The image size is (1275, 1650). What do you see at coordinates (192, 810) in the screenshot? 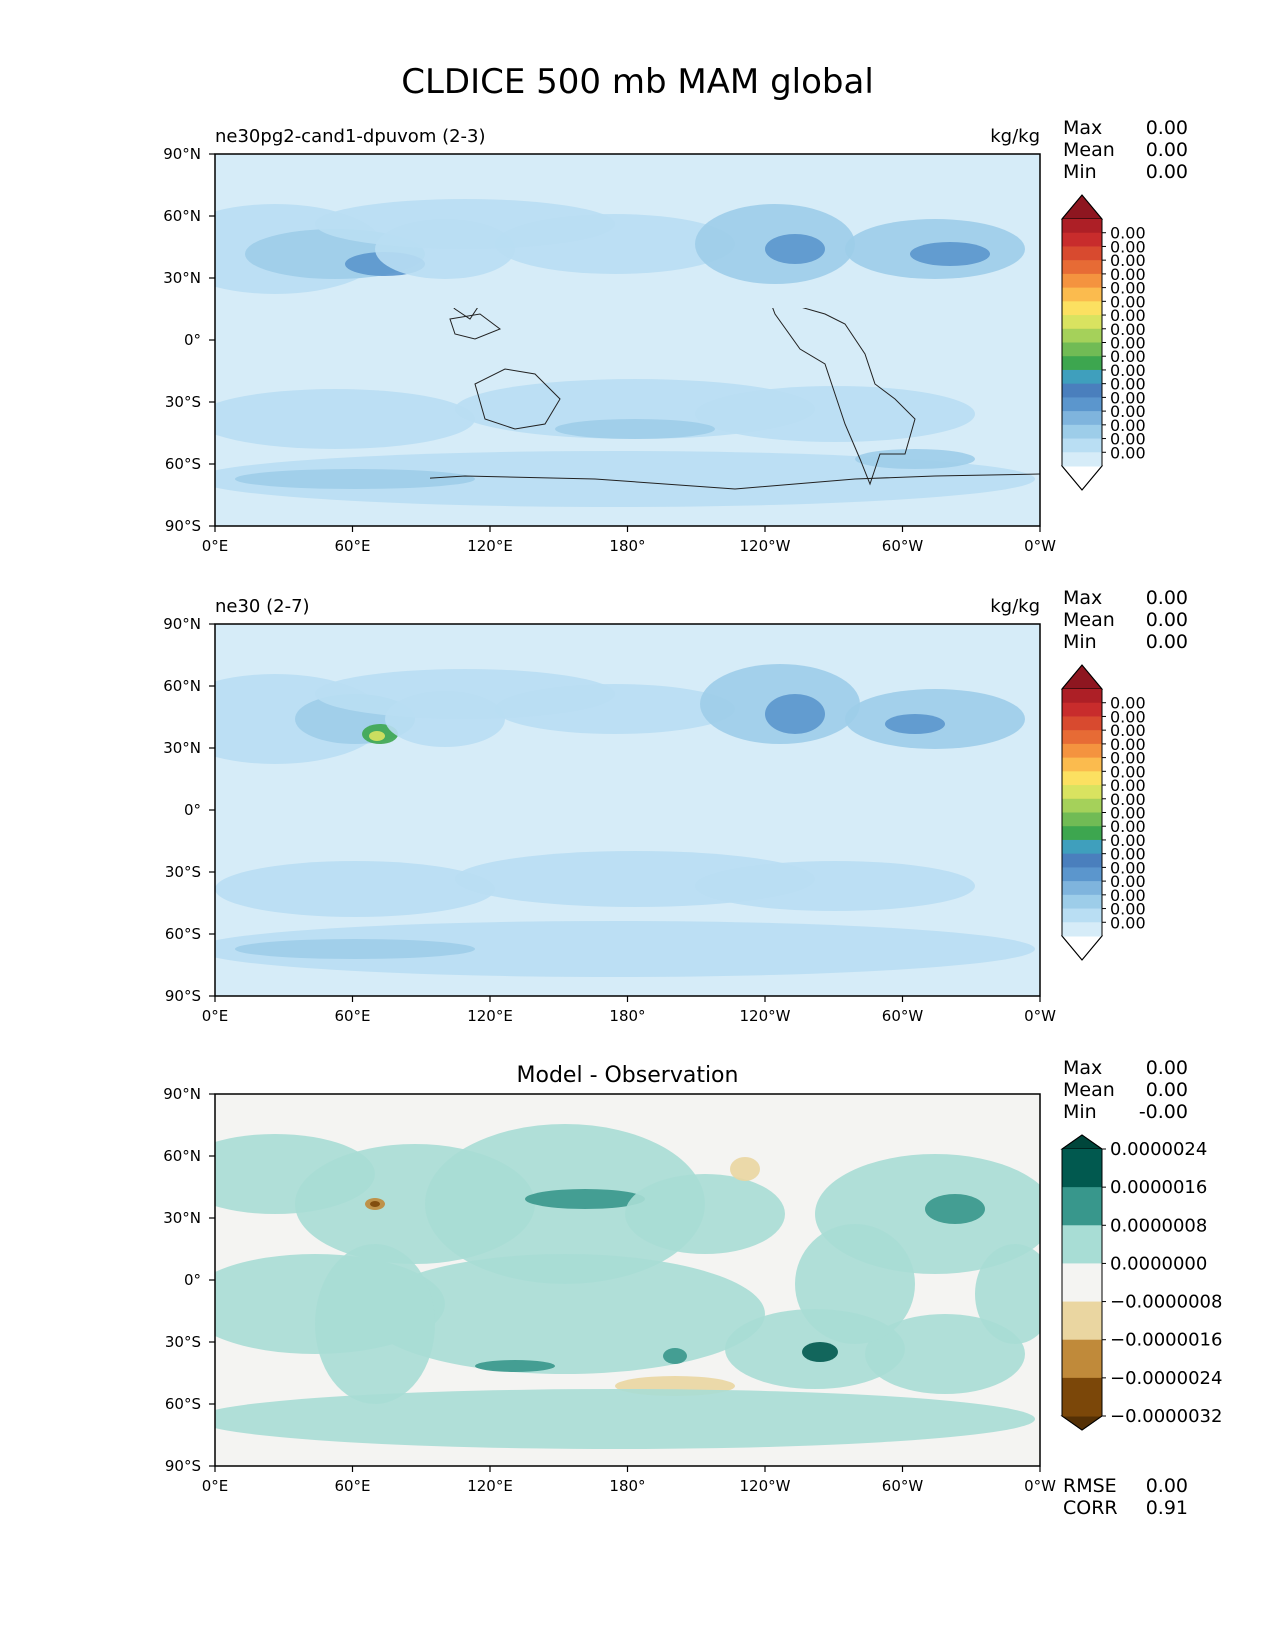
I see `y-tick-label: 0°` at bounding box center [192, 810].